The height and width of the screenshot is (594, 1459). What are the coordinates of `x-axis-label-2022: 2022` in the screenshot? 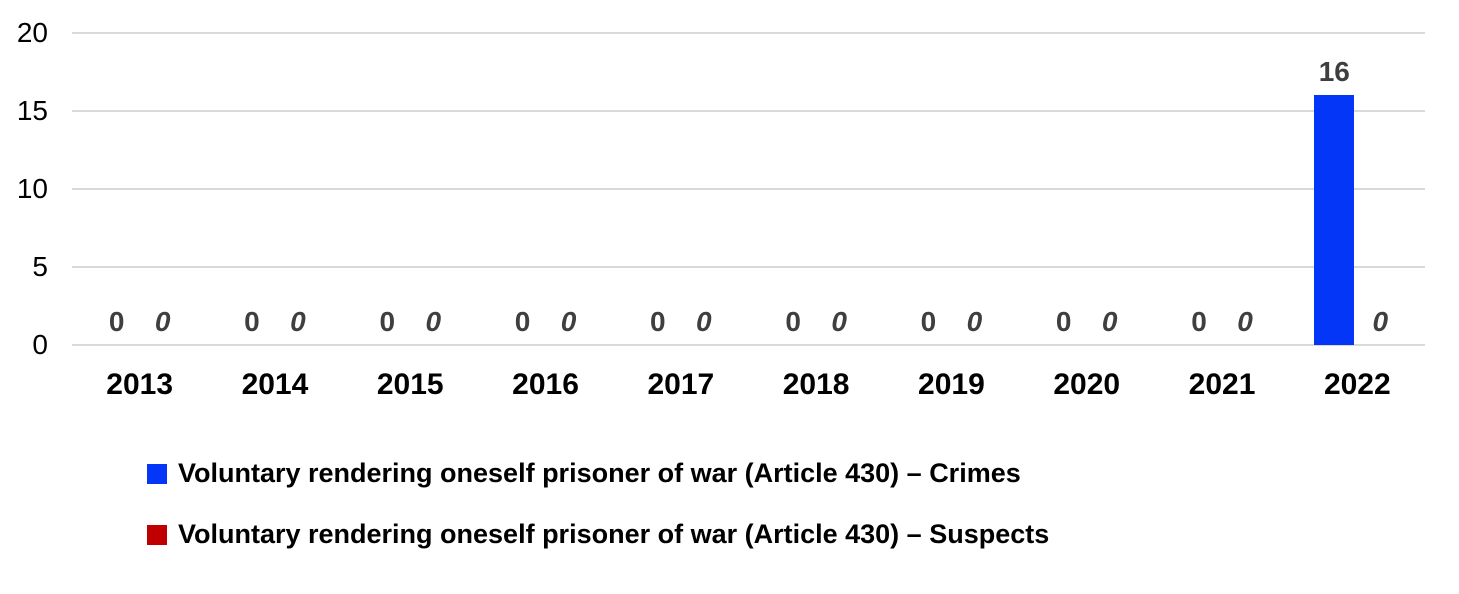 It's located at (1357, 384).